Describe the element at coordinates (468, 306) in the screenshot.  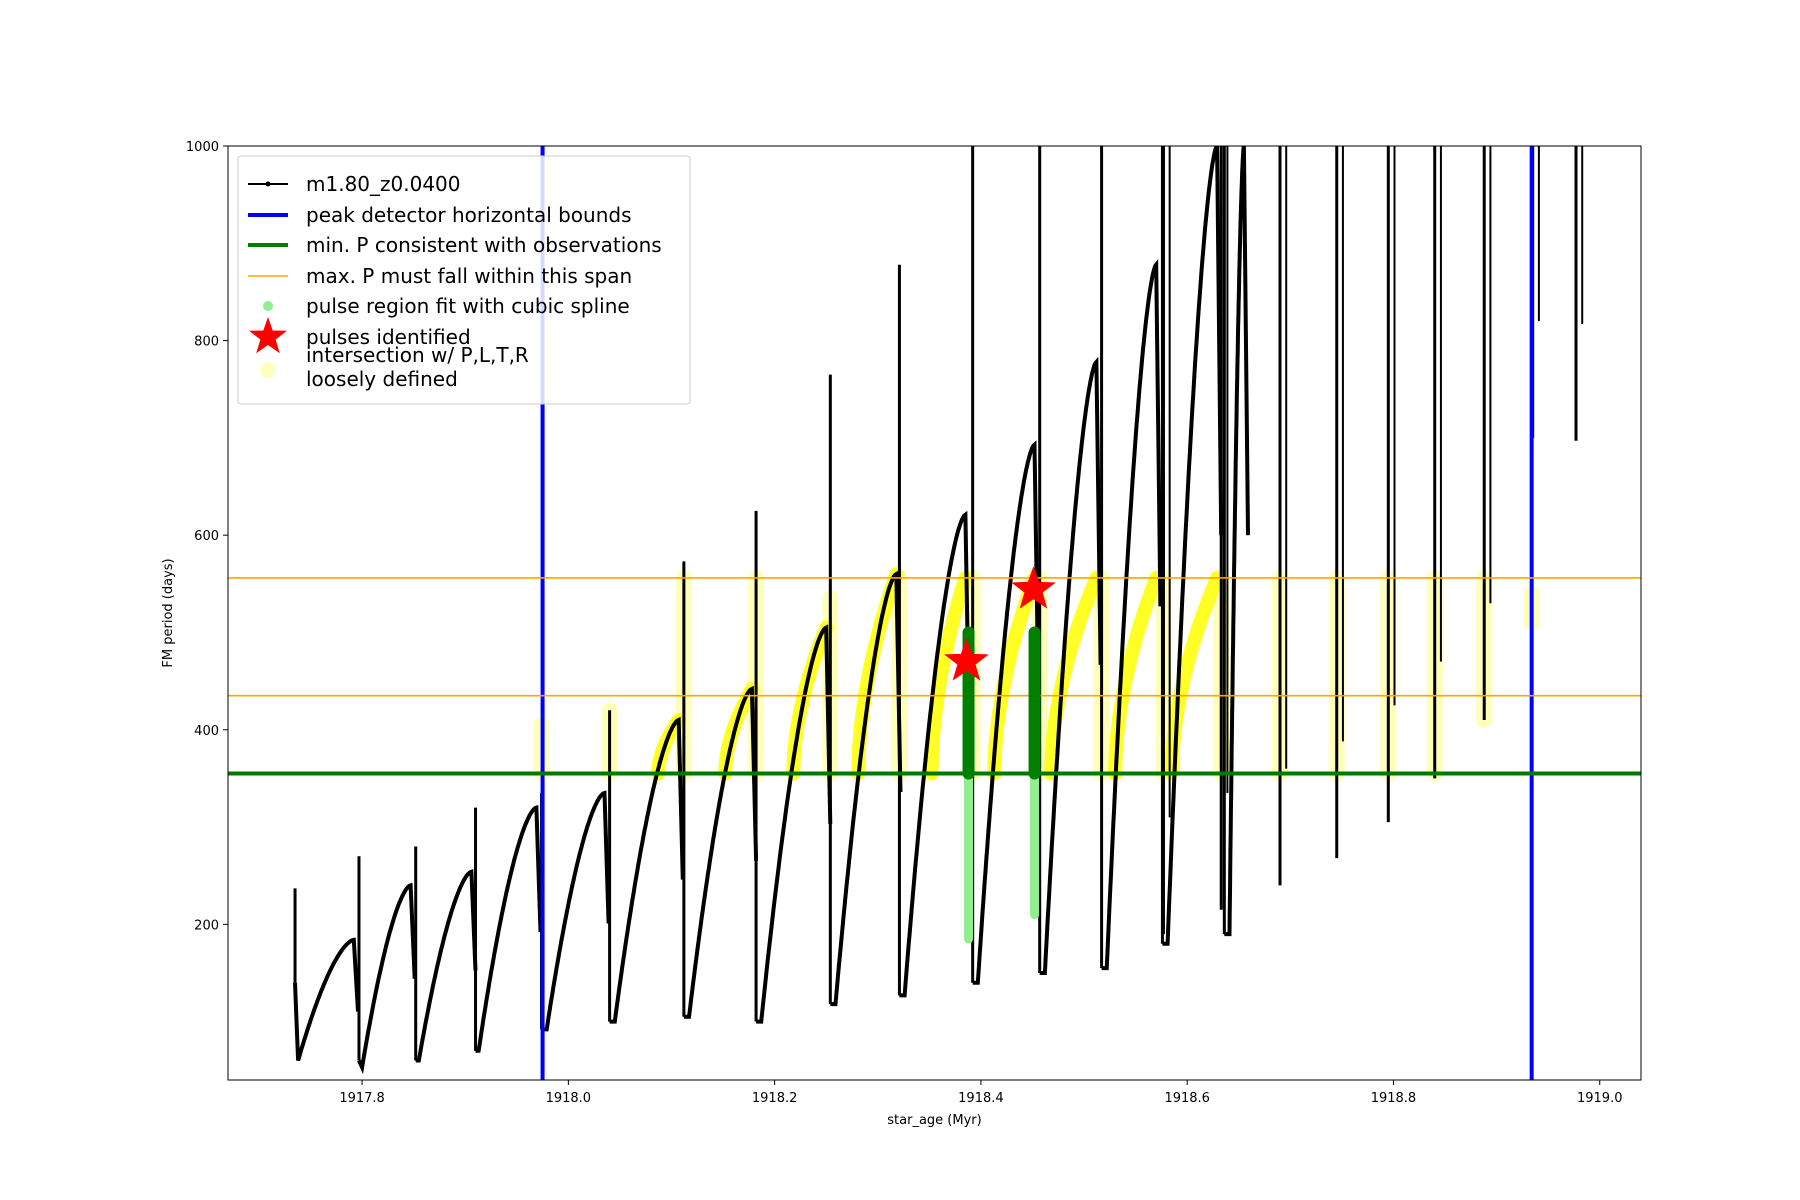
I see `legend-label-4: pulse region fit with cubic spline` at that location.